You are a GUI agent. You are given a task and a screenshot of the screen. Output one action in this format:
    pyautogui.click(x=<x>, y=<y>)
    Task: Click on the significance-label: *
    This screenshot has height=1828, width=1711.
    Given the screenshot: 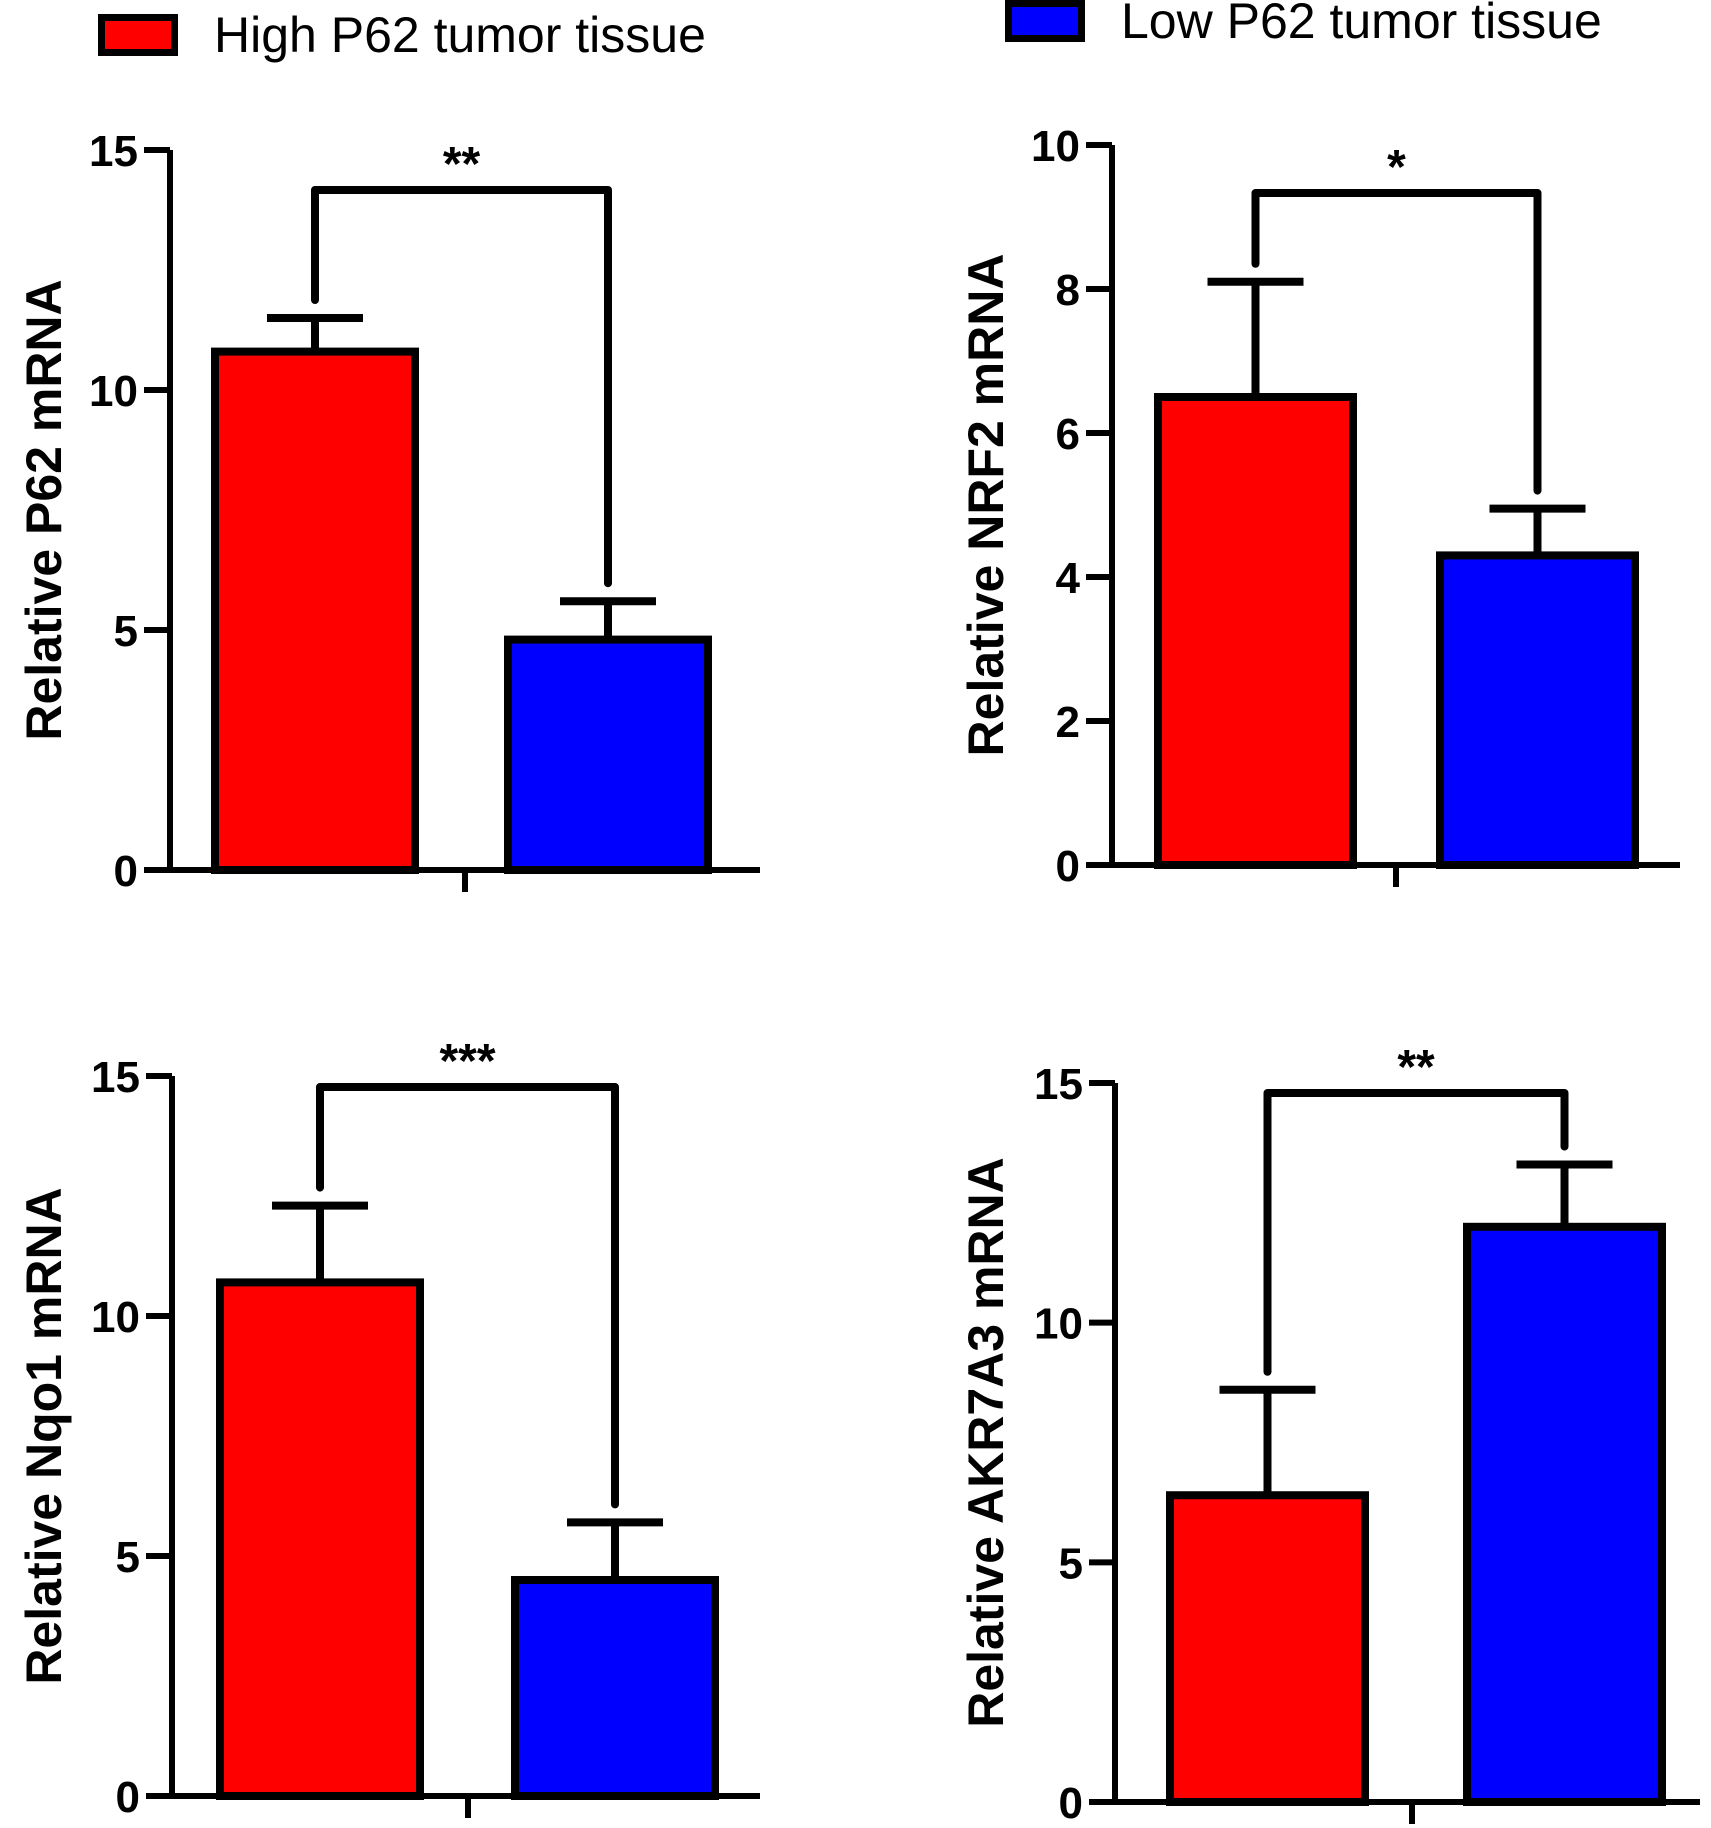 What is the action you would take?
    pyautogui.click(x=1396, y=167)
    